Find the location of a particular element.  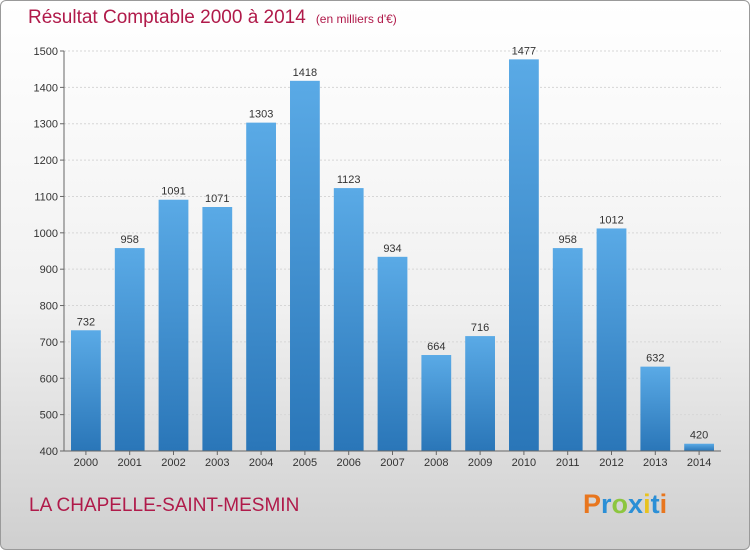

x-tick-label: 2010 is located at coordinates (524, 463).